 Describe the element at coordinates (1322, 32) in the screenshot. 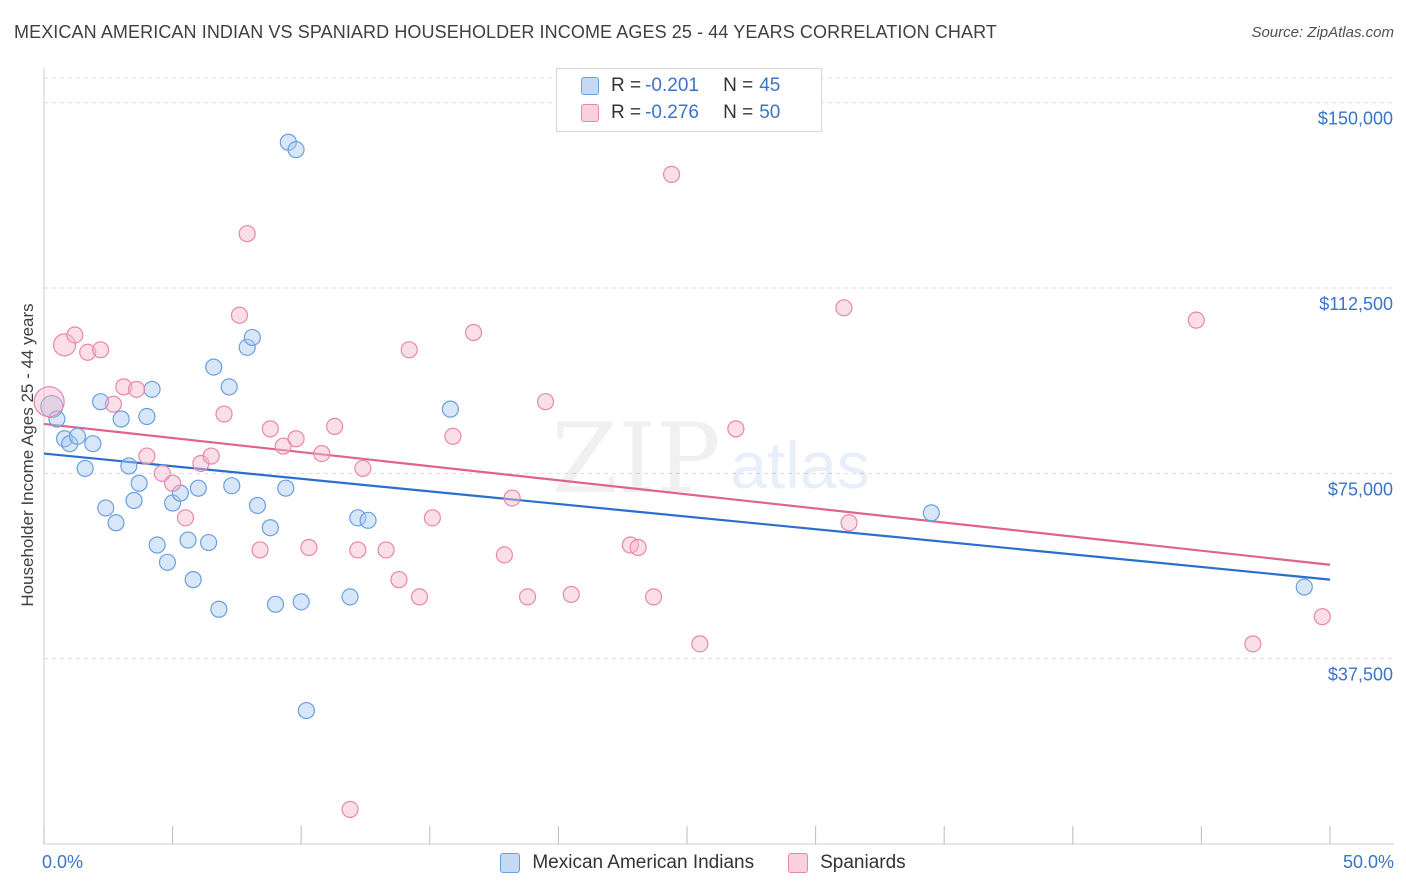

I see `source-credit: Source: ZipAtlas.com` at that location.